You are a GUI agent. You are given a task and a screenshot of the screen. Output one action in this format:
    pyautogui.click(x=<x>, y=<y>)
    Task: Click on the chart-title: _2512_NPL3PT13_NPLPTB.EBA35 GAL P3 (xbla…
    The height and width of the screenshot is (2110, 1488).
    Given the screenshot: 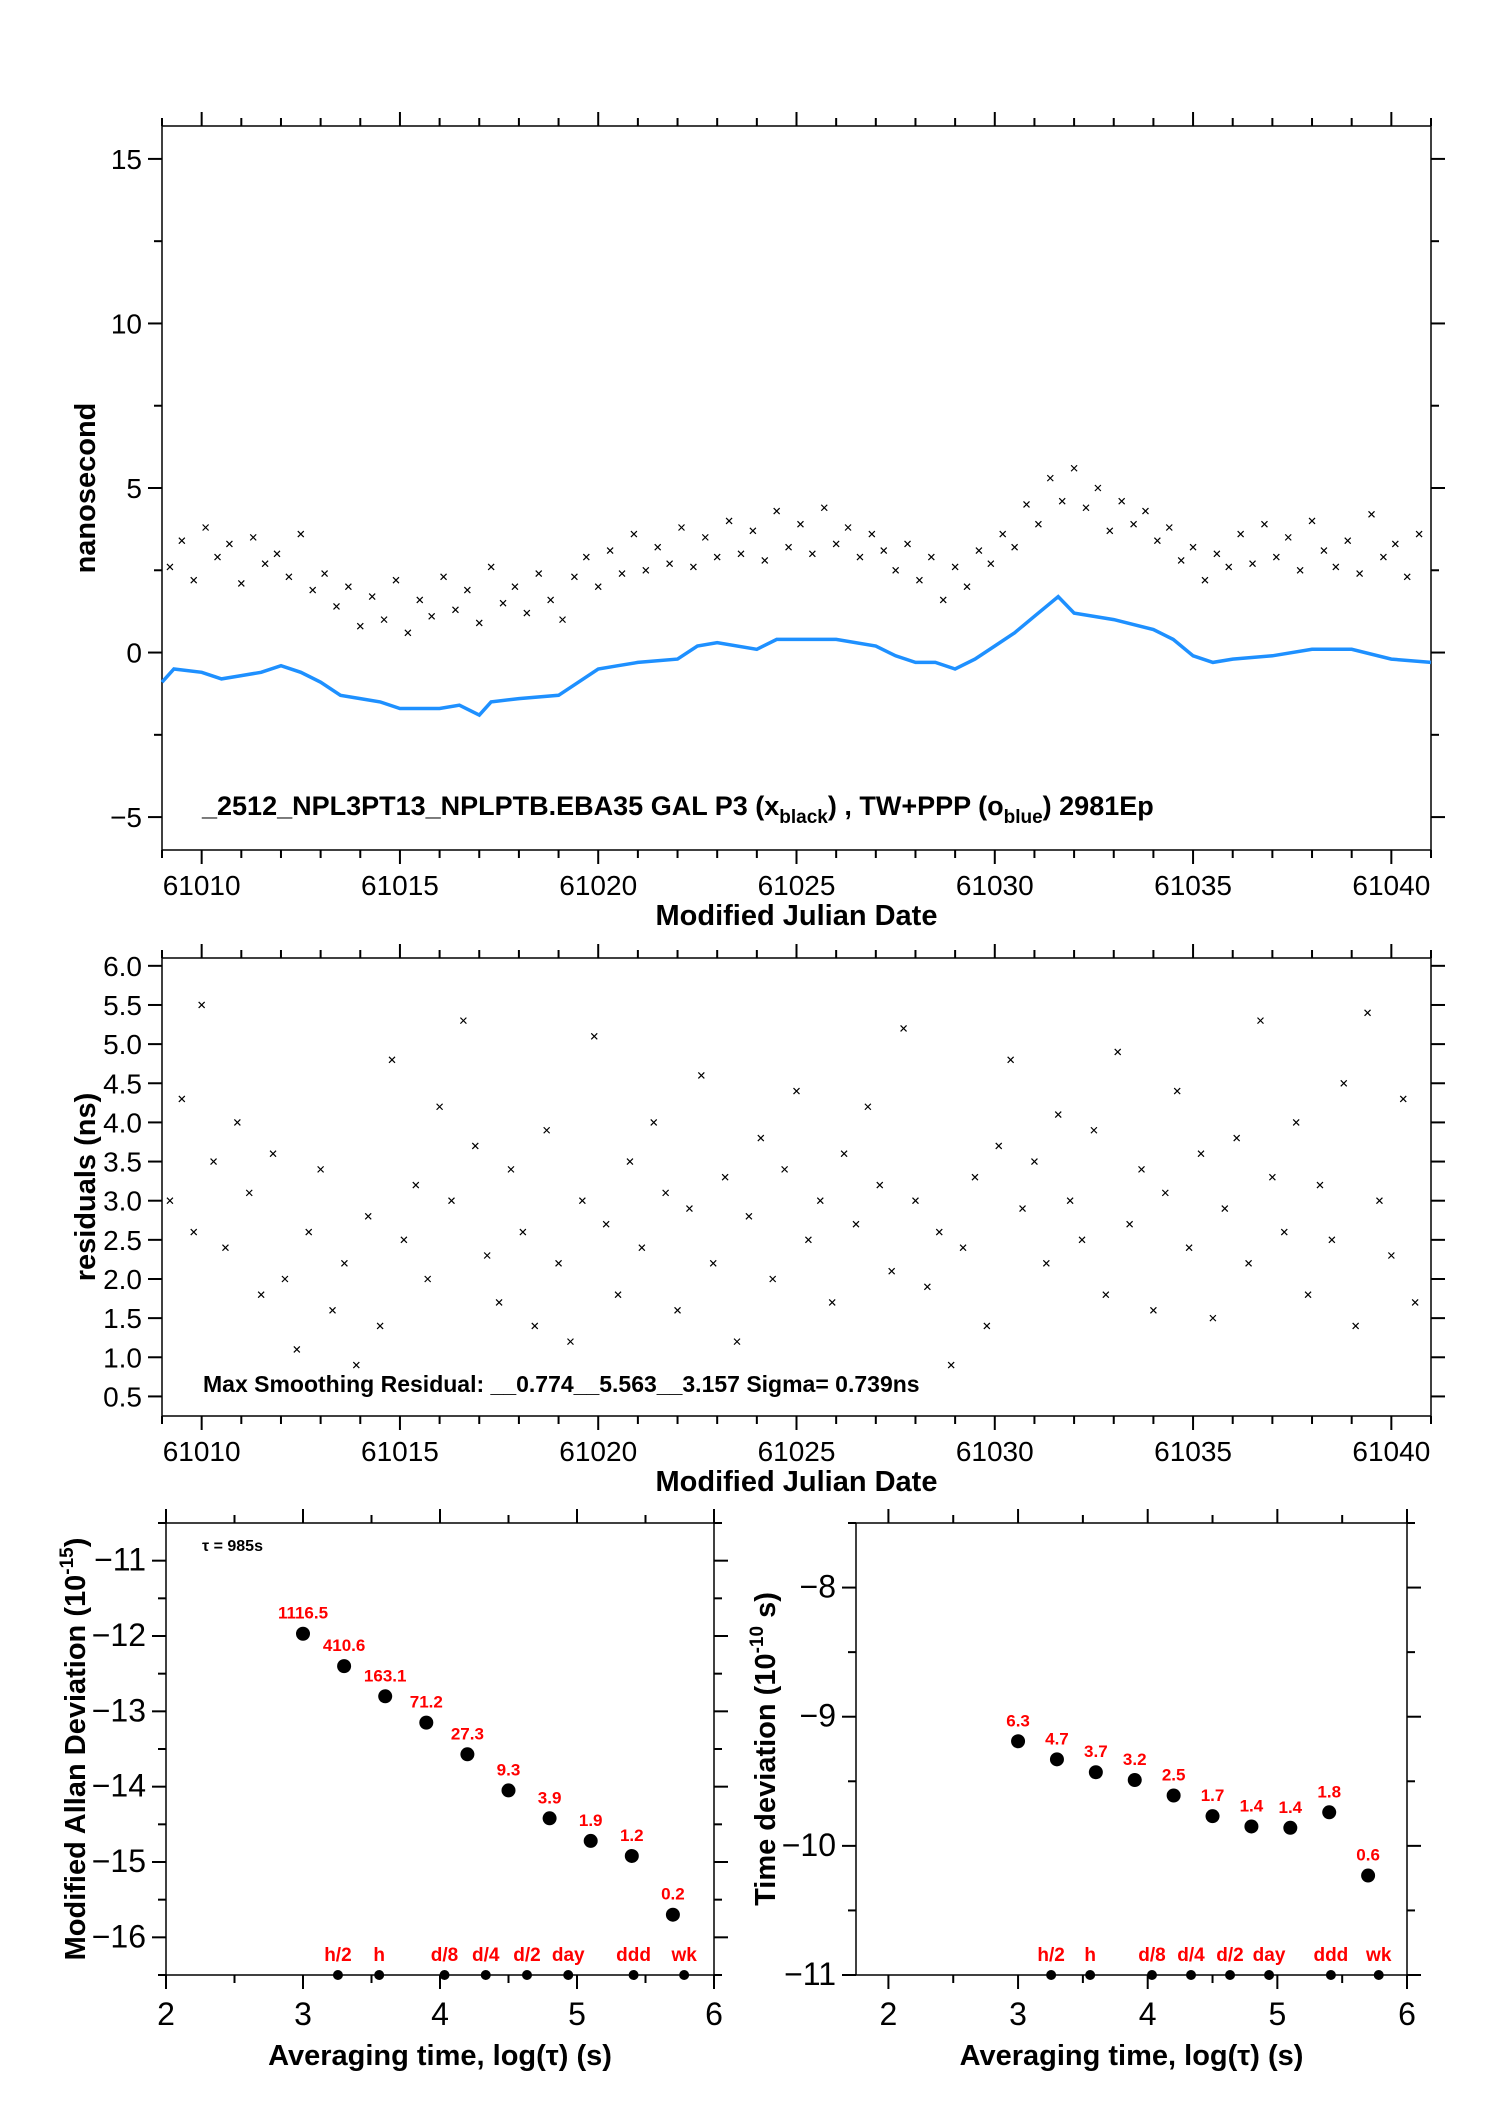 What is the action you would take?
    pyautogui.click(x=677, y=809)
    